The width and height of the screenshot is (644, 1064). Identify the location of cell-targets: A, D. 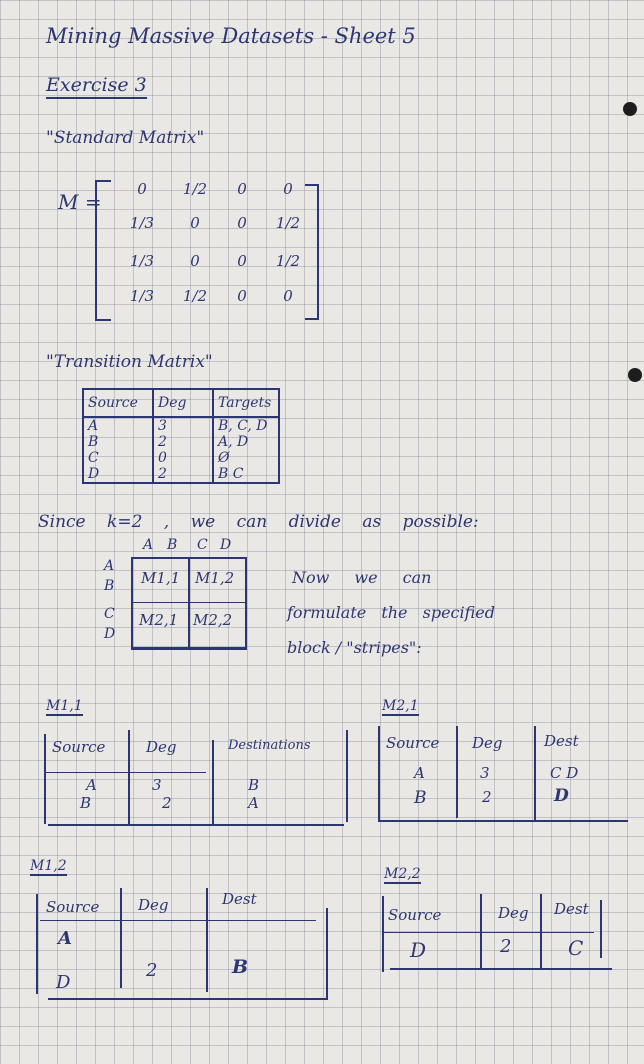
(233, 442).